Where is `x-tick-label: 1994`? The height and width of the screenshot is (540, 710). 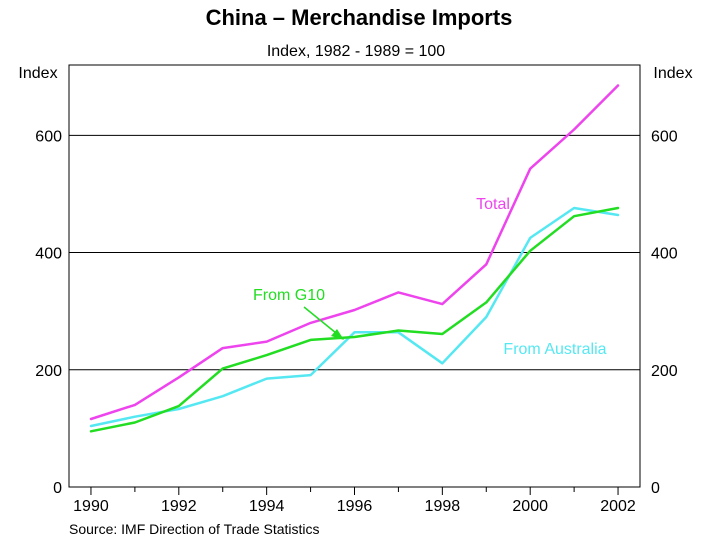
x-tick-label: 1994 is located at coordinates (267, 506).